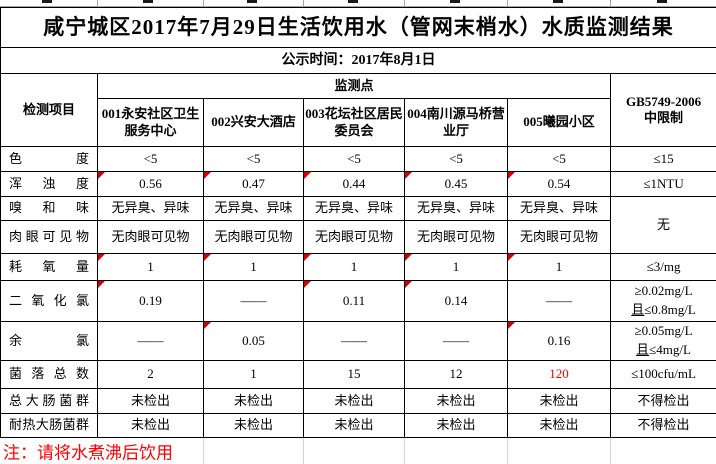 Image resolution: width=716 pixels, height=464 pixels. What do you see at coordinates (354, 374) in the screenshot?
I see `value-cell: 15` at bounding box center [354, 374].